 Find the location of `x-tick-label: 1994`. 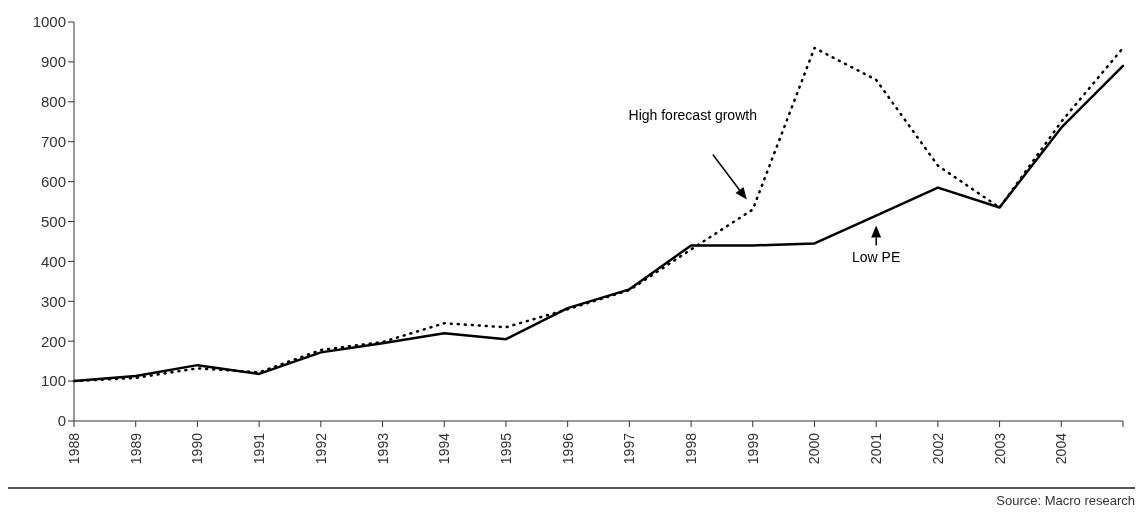

x-tick-label: 1994 is located at coordinates (444, 448).